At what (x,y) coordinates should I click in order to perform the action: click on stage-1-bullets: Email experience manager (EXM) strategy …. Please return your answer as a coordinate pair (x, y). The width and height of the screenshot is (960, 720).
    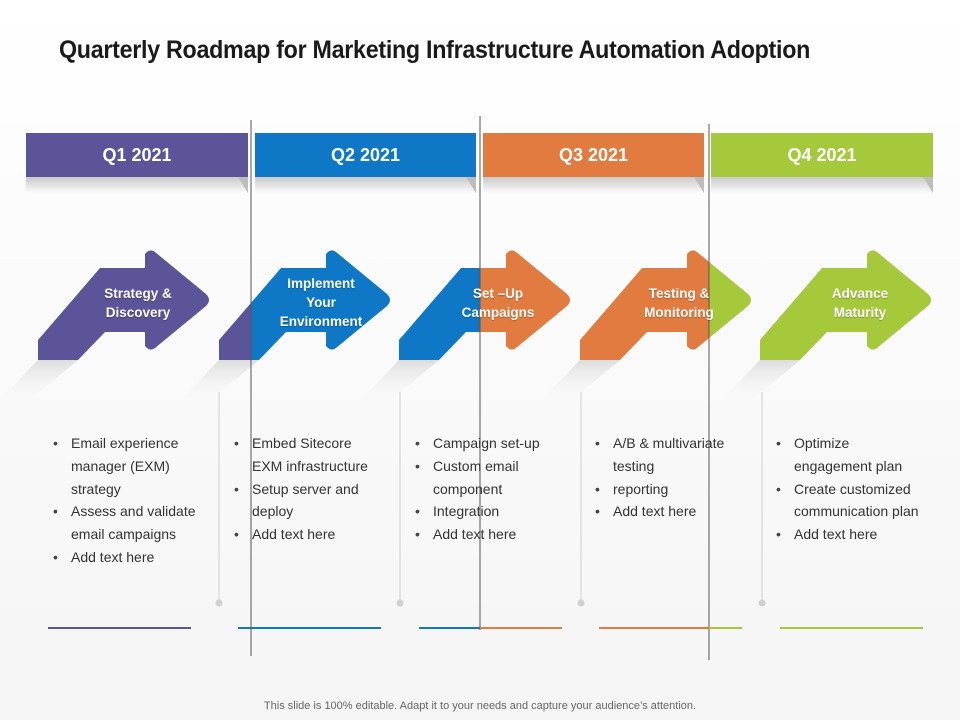
    Looking at the image, I should click on (126, 500).